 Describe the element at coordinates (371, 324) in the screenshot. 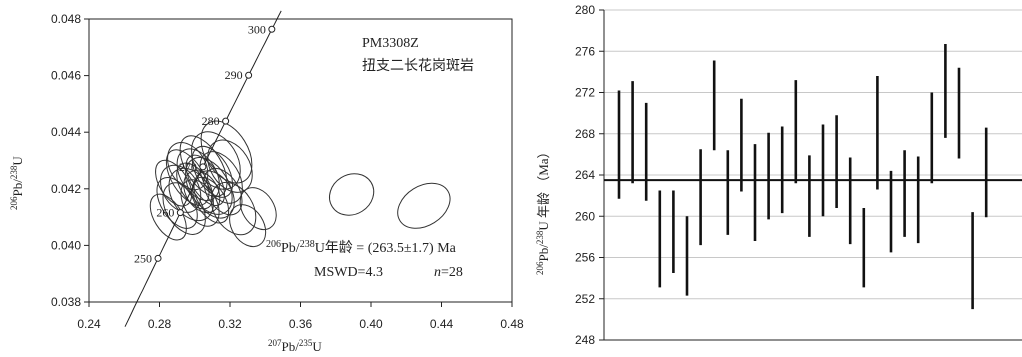

I see `concordia-x-tick-label: 0.40` at that location.